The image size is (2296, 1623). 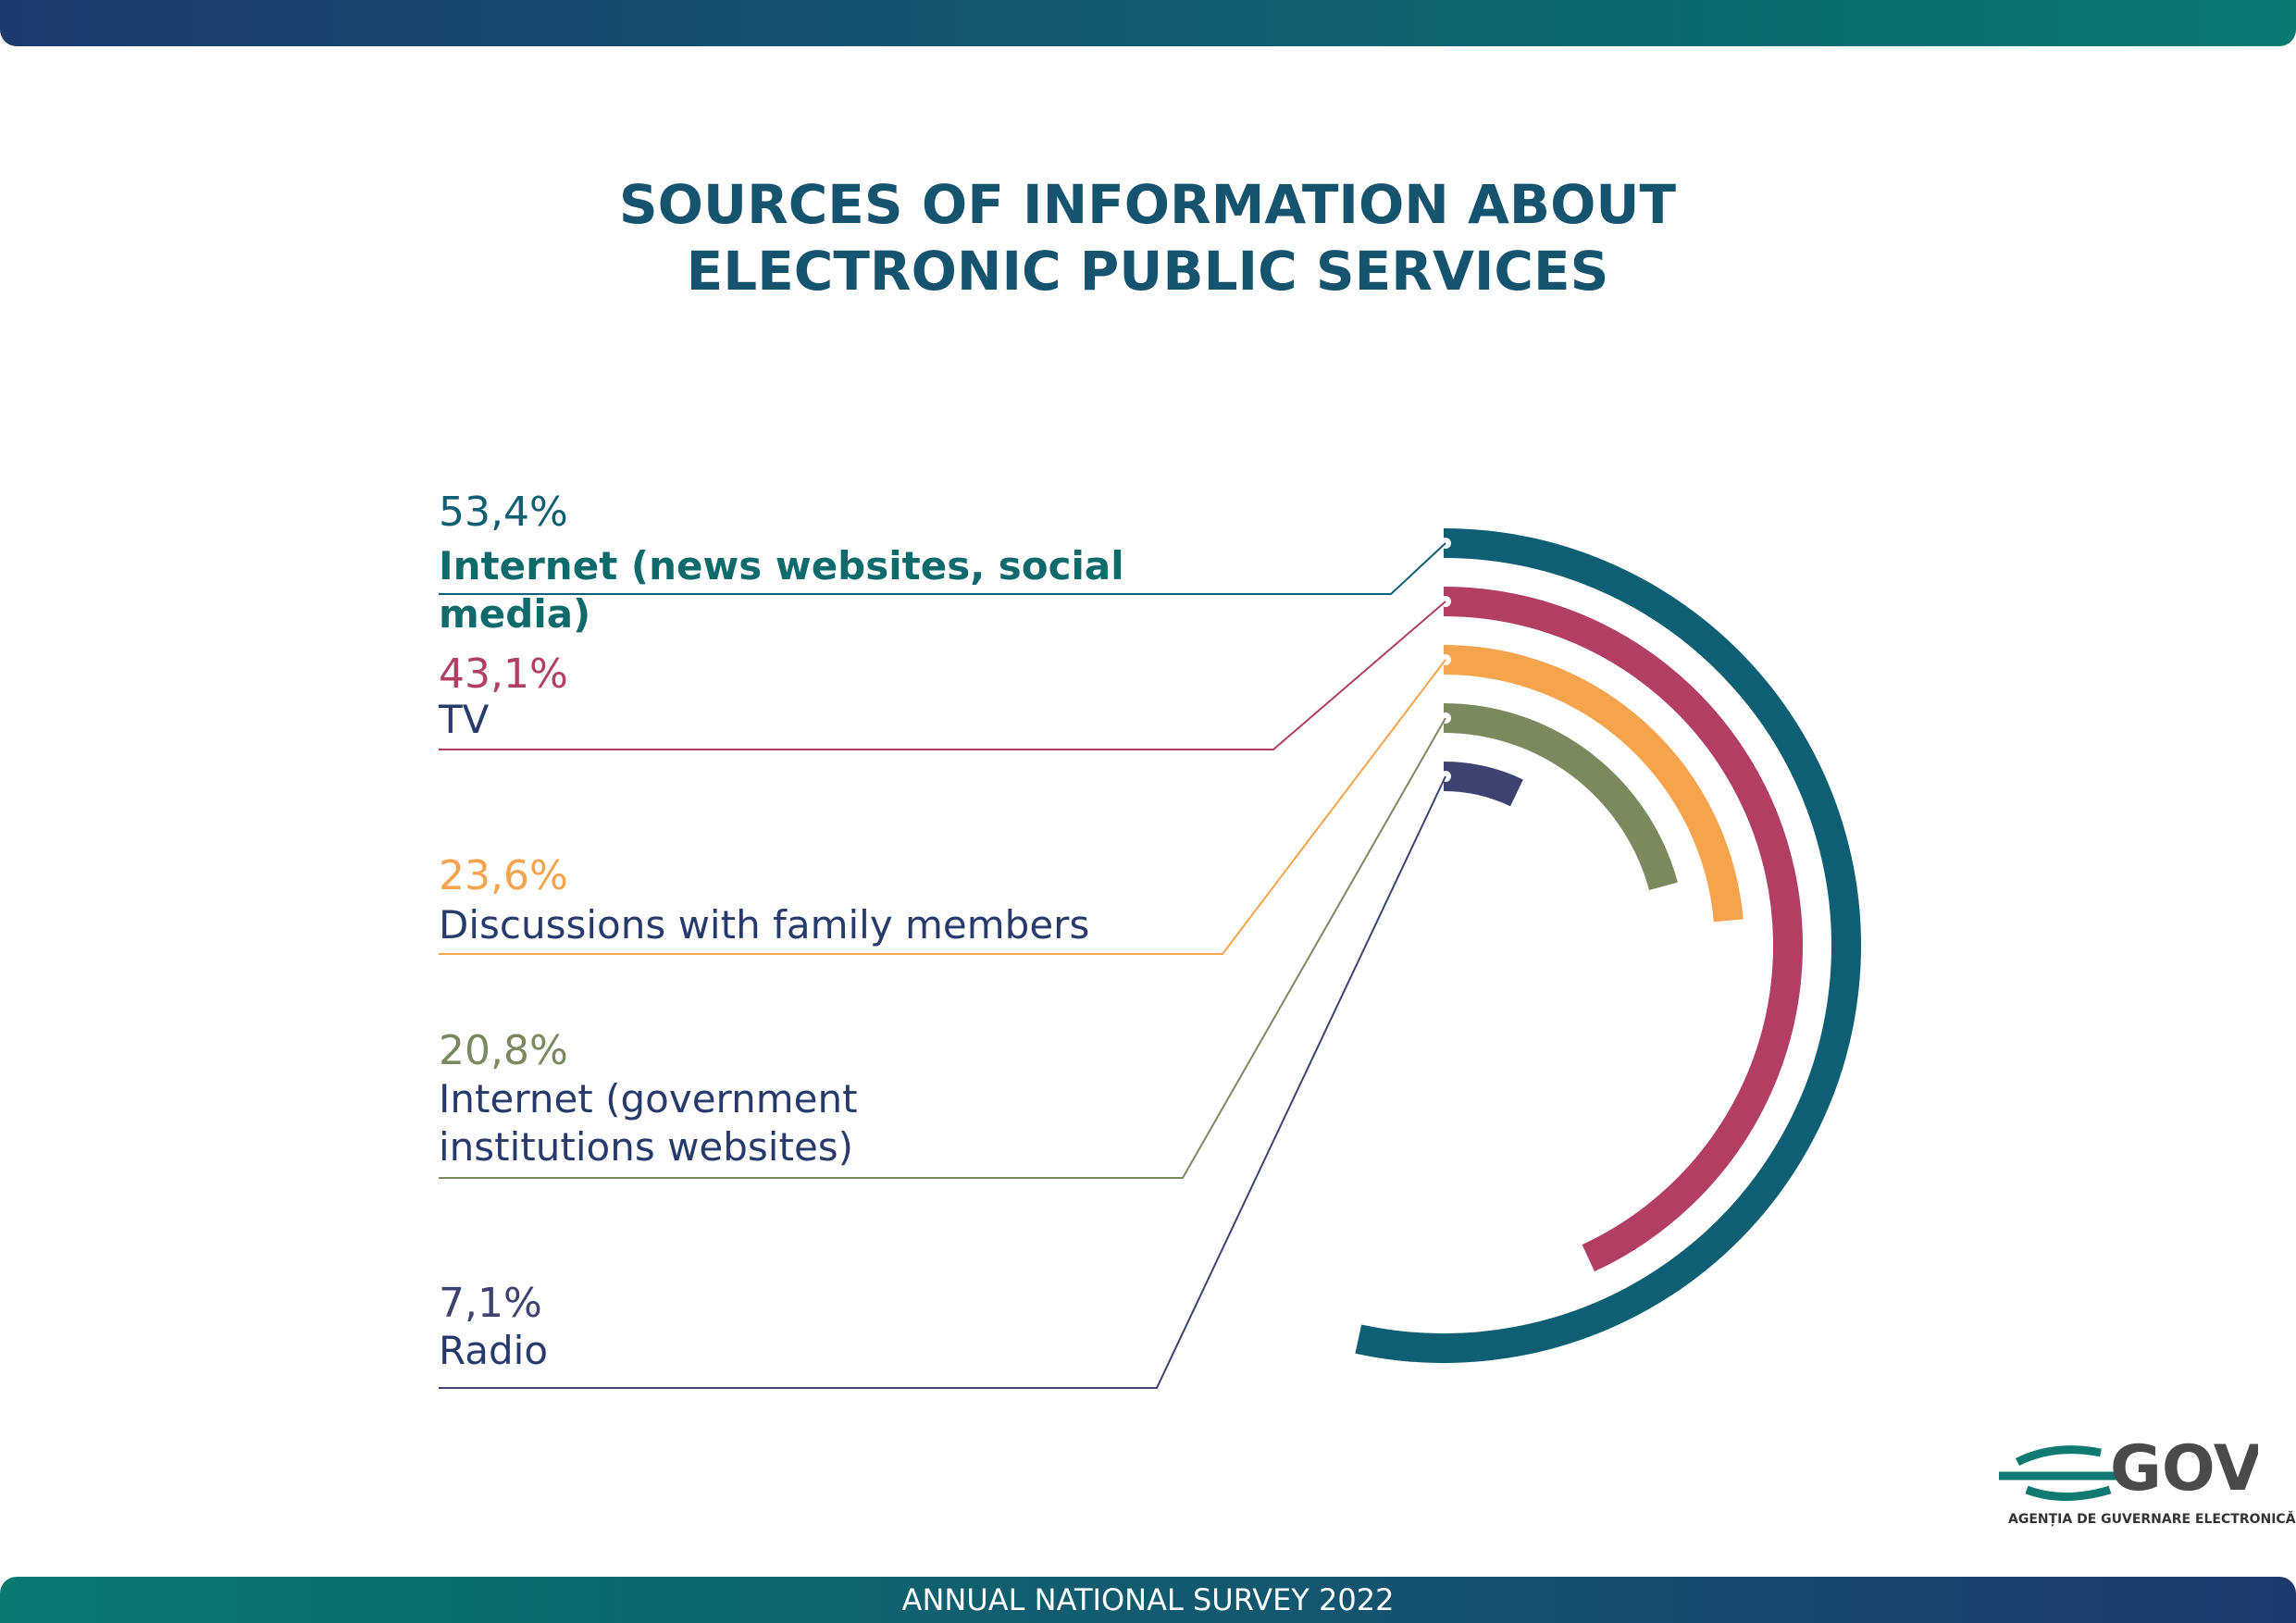 I want to click on logo-mark: GOV, so click(x=2131, y=1468).